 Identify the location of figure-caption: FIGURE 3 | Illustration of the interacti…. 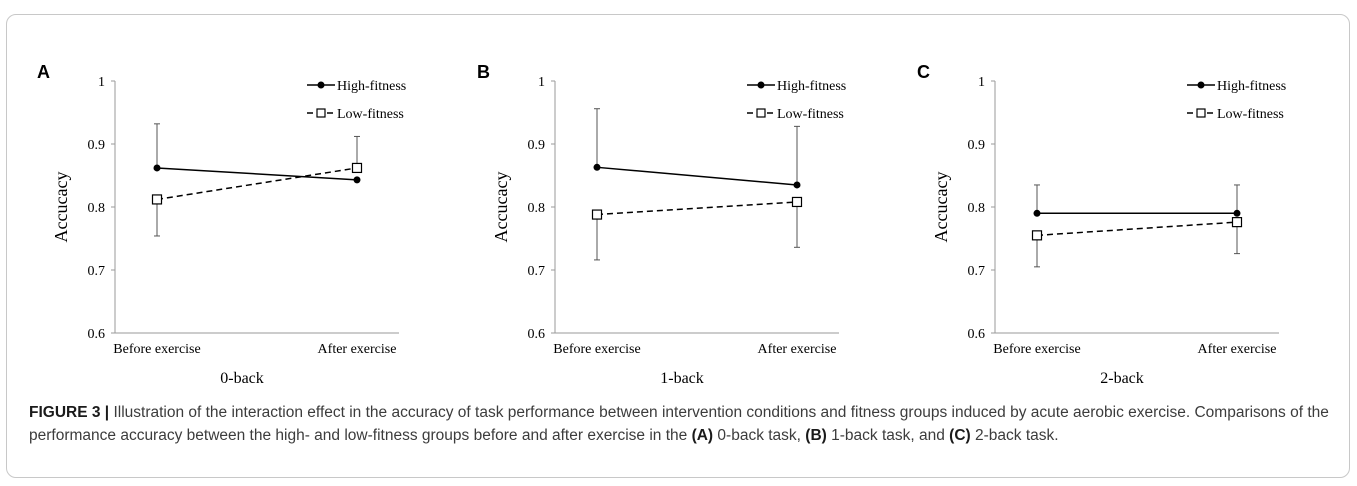
(684, 424).